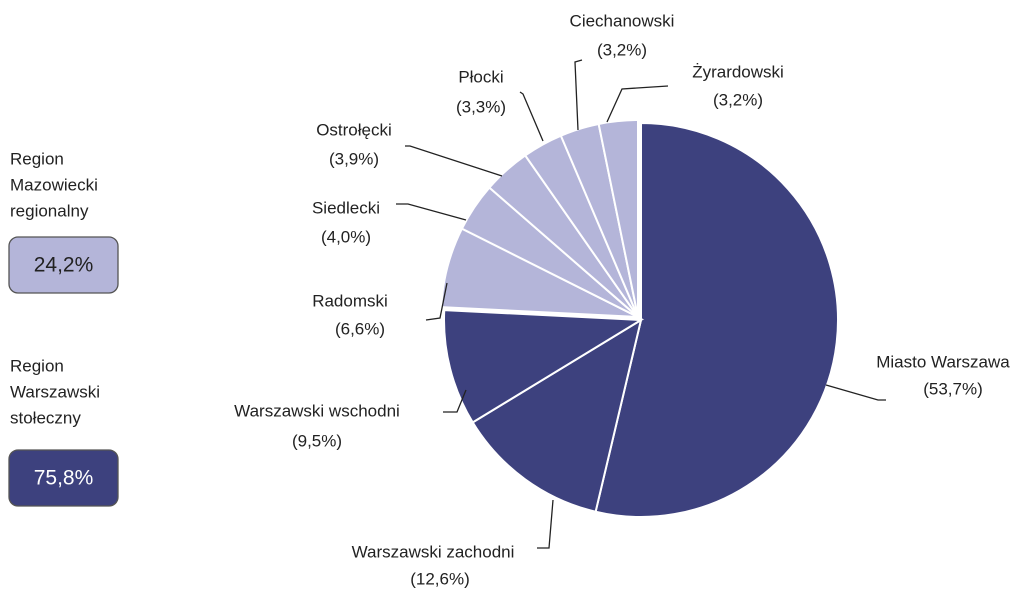 Image resolution: width=1035 pixels, height=590 pixels. Describe the element at coordinates (480, 76) in the screenshot. I see `slice-label: Płocki` at that location.